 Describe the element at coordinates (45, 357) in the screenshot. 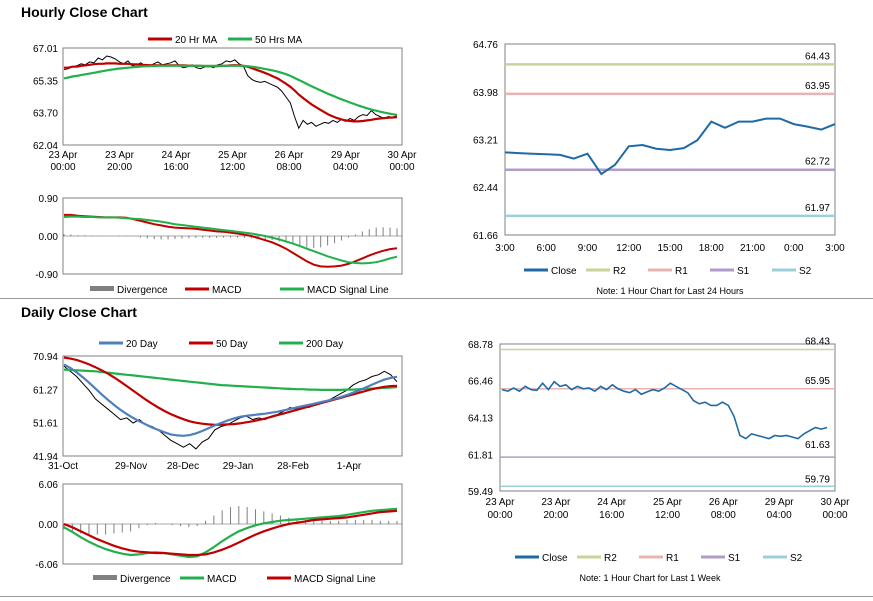

I see `y-tick-label: 70.94` at that location.